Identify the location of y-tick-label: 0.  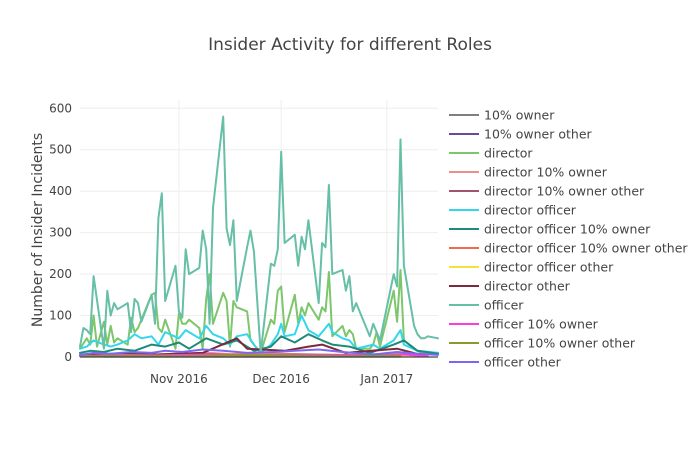
(68, 357).